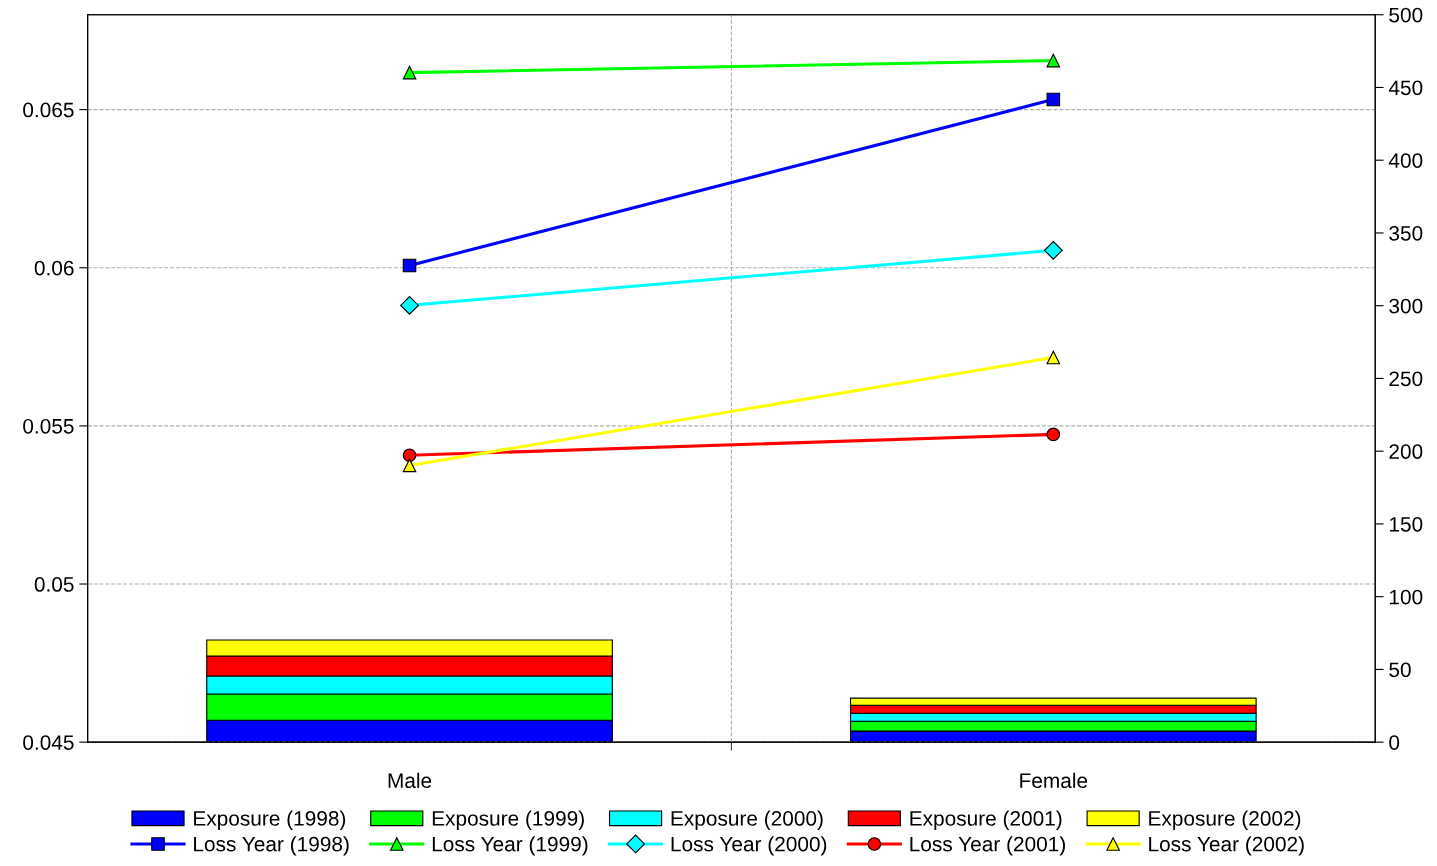 The image size is (1437, 866). I want to click on y2-tick-label: 500, so click(1406, 15).